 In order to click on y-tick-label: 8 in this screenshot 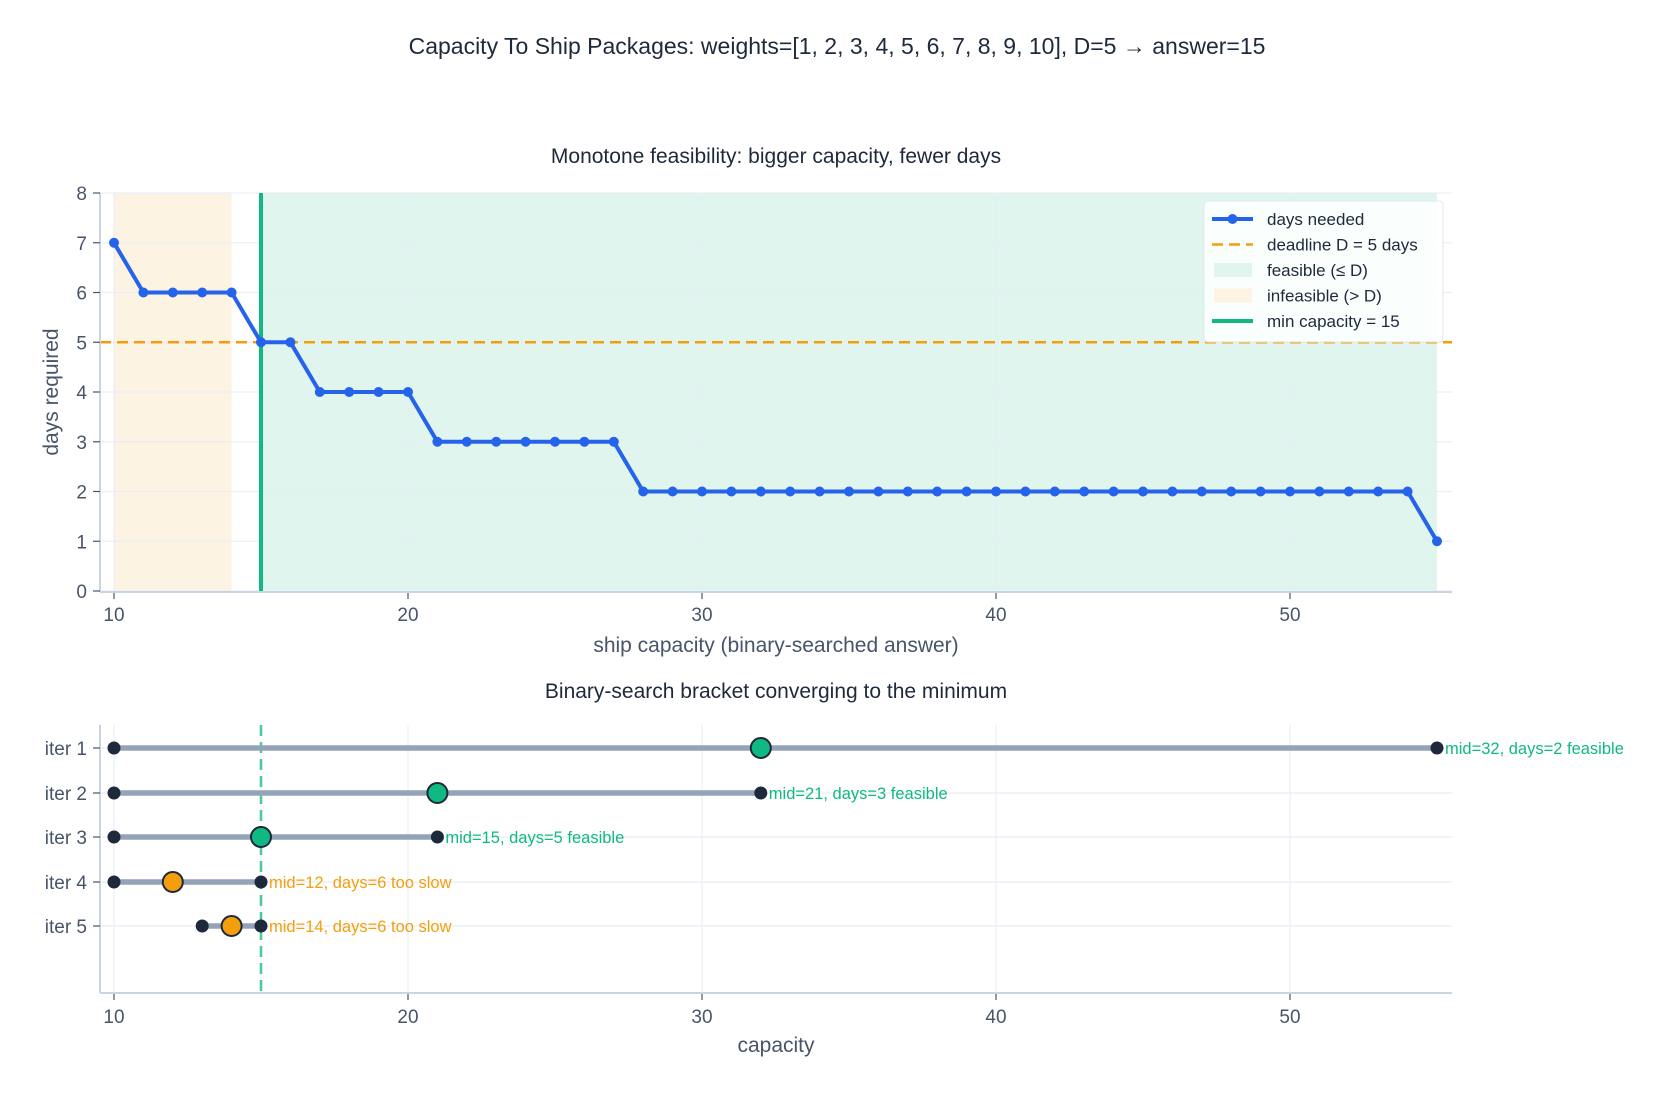, I will do `click(81, 194)`.